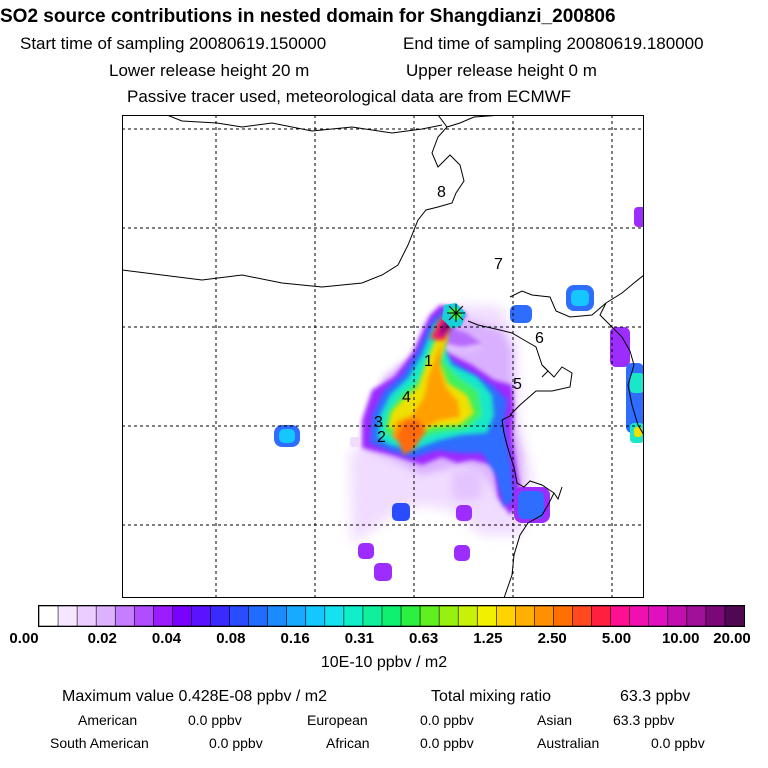 The height and width of the screenshot is (768, 768). What do you see at coordinates (431, 392) in the screenshot?
I see `plume-yellow-orange` at bounding box center [431, 392].